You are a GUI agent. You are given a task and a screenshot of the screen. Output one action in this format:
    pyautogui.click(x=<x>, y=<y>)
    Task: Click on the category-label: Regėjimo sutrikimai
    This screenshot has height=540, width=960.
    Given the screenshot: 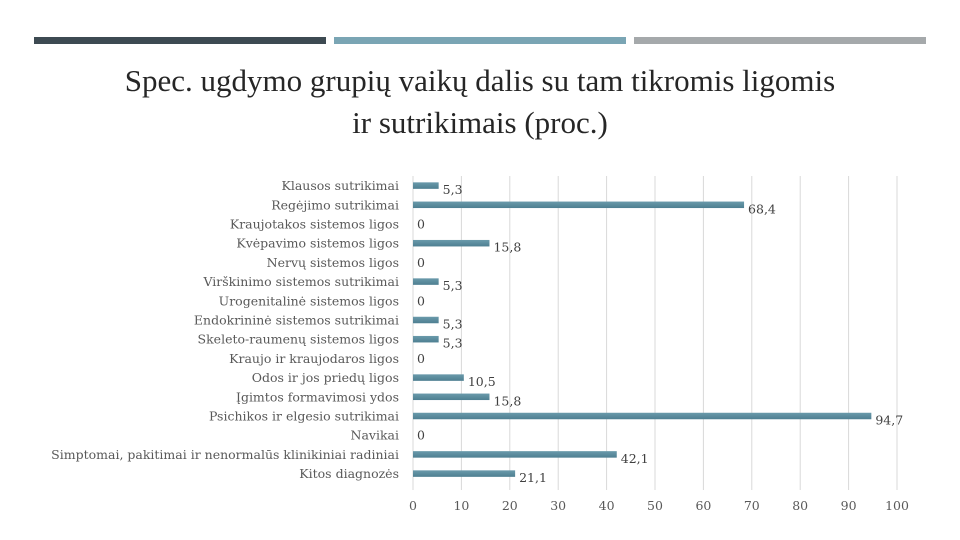 What is the action you would take?
    pyautogui.click(x=335, y=204)
    